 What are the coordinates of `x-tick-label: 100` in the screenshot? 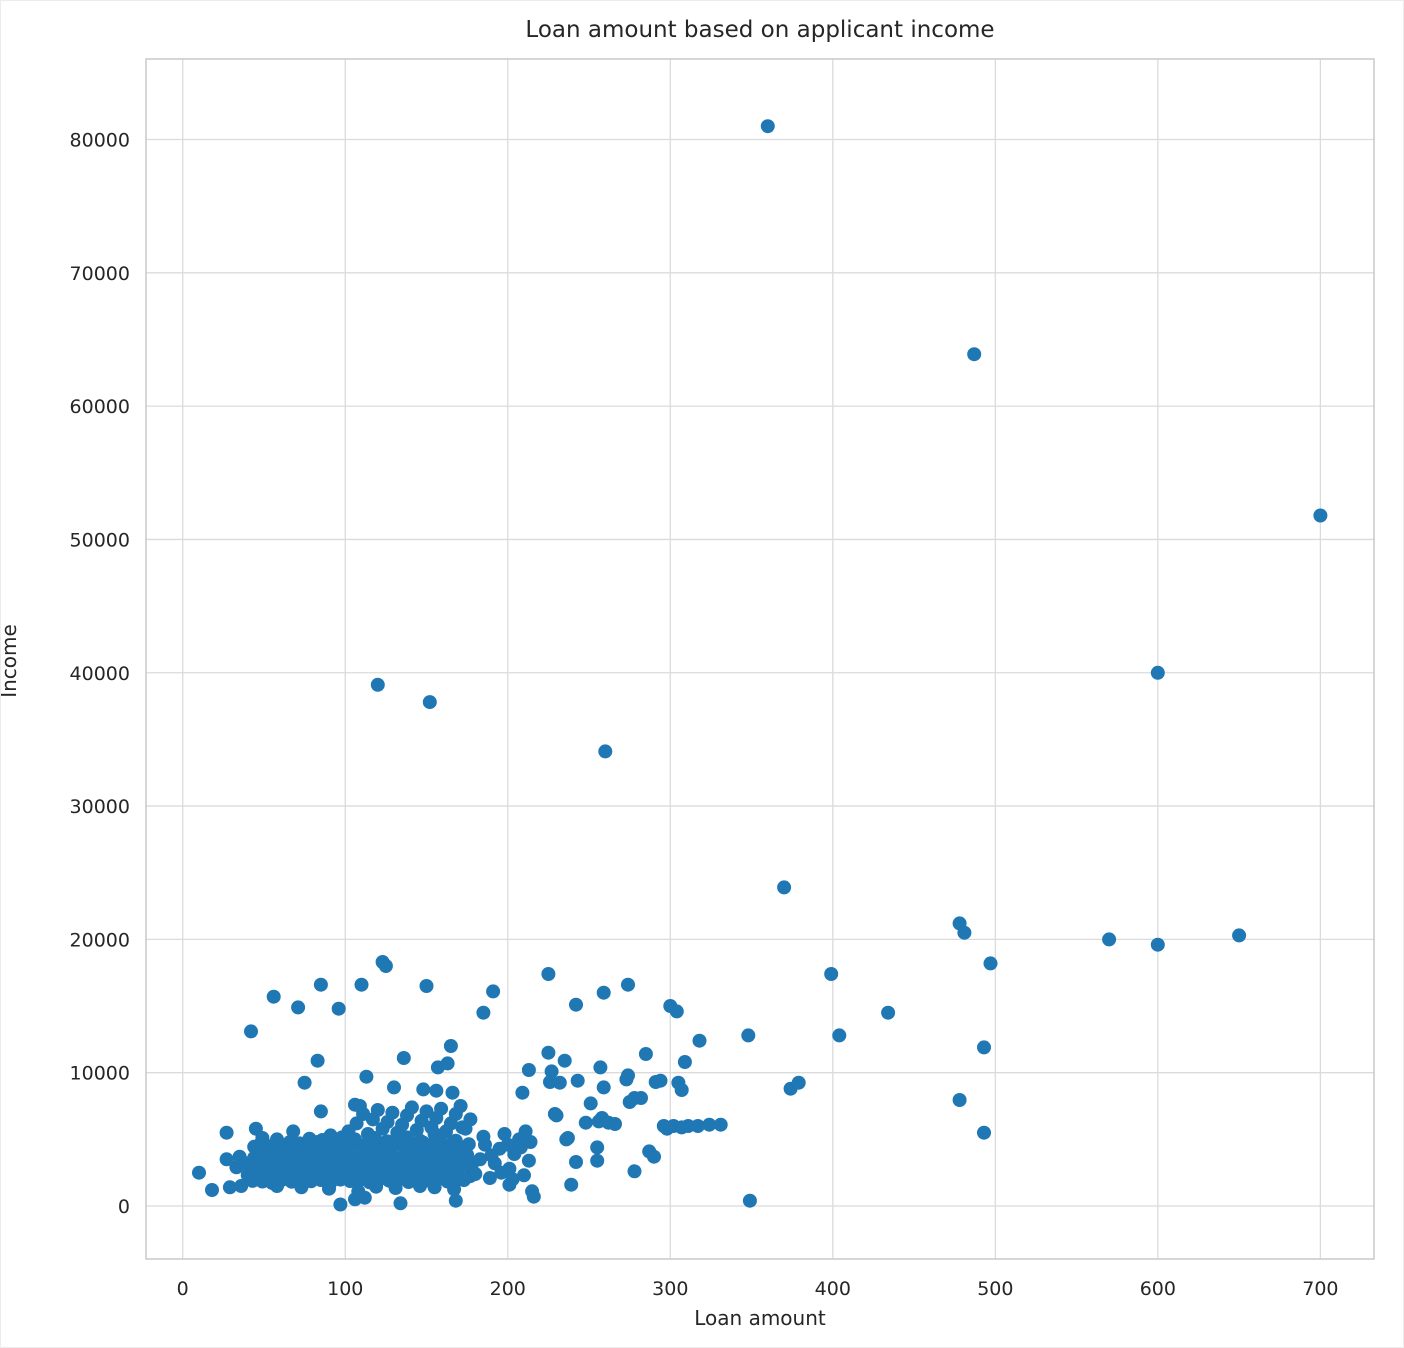 It's located at (345, 1289).